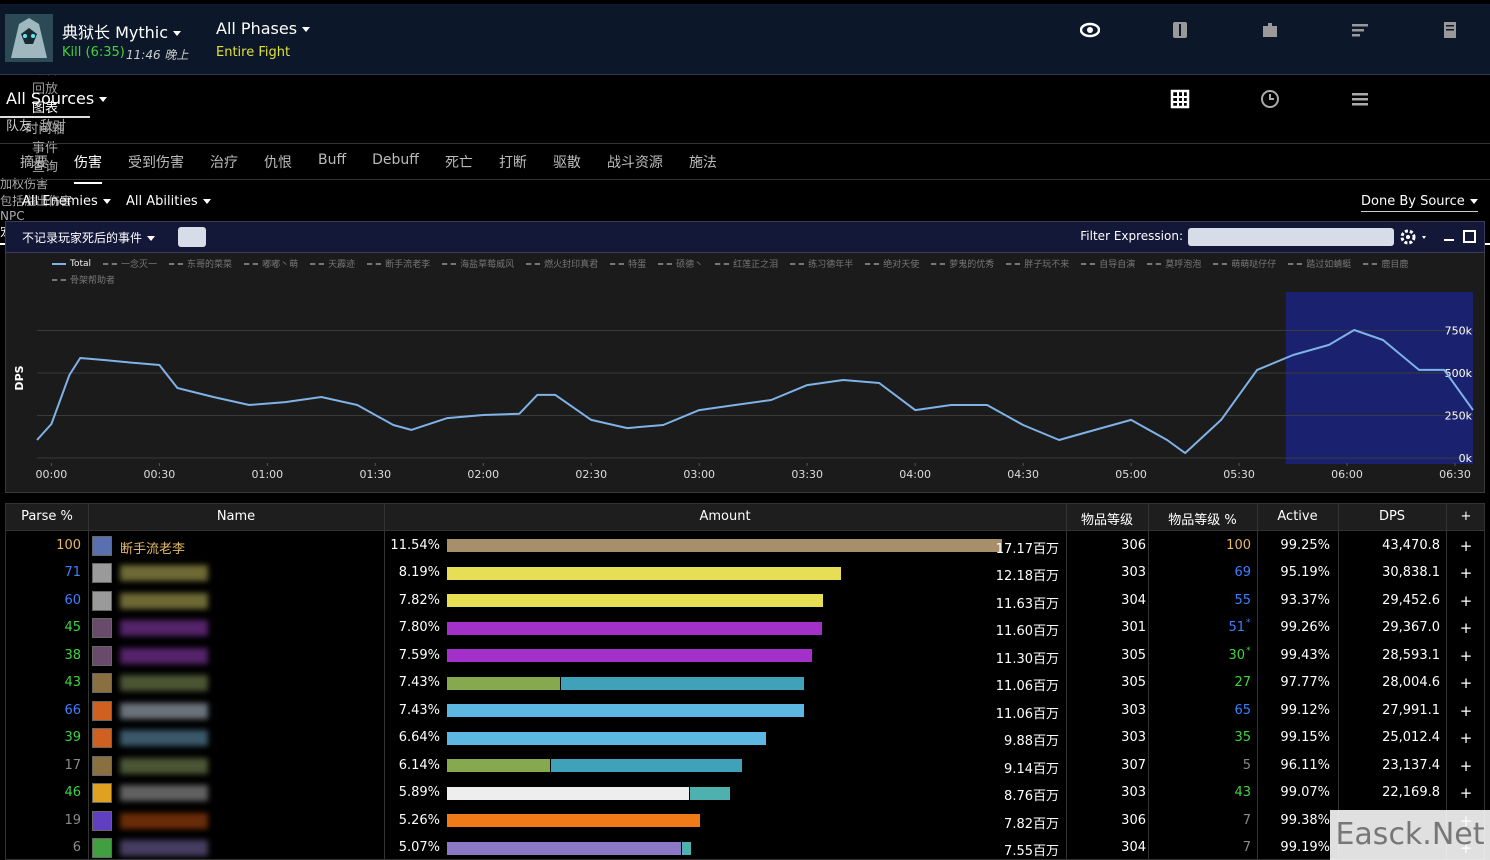 This screenshot has width=1490, height=860. I want to click on chart-controls, so click(1440, 237).